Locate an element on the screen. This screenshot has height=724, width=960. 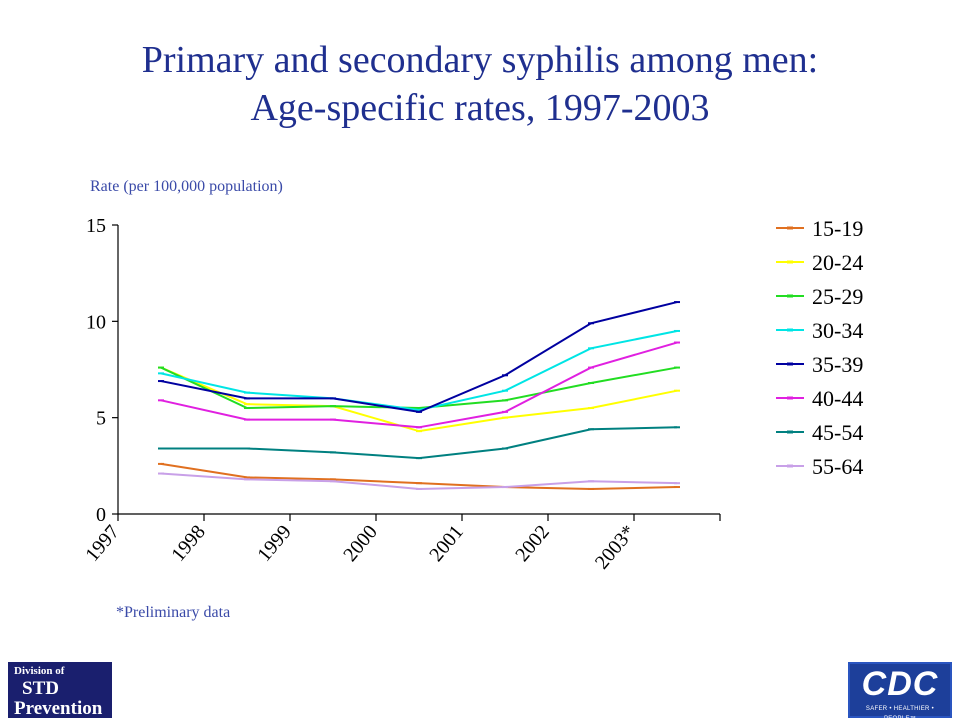
legend-label-25-29: 25-29 is located at coordinates (837, 296).